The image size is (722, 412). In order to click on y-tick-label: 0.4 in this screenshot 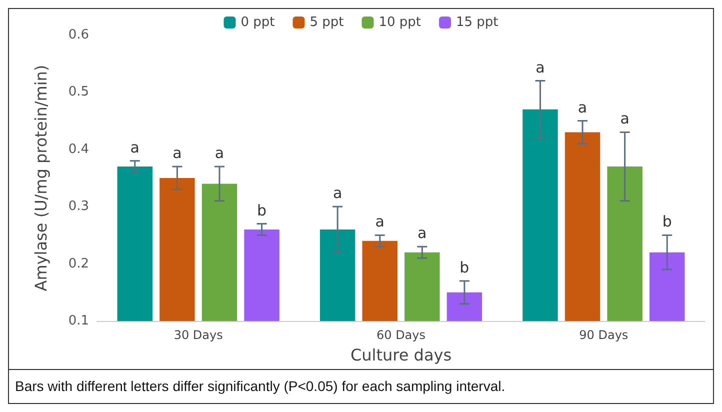, I will do `click(78, 149)`.